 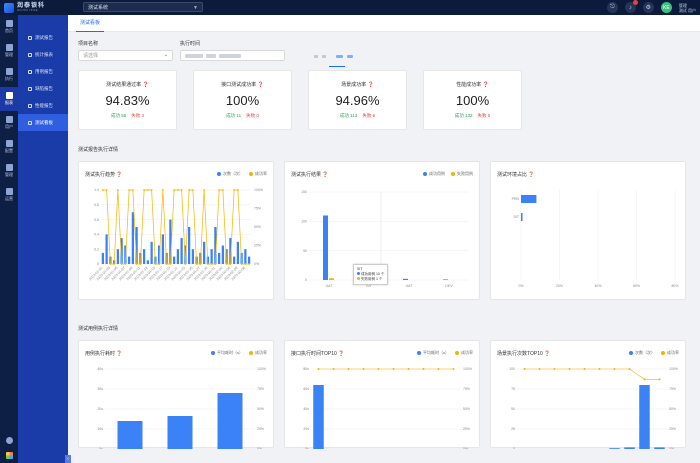 I want to click on collapse-chevron-icon: ‹, so click(x=68, y=459).